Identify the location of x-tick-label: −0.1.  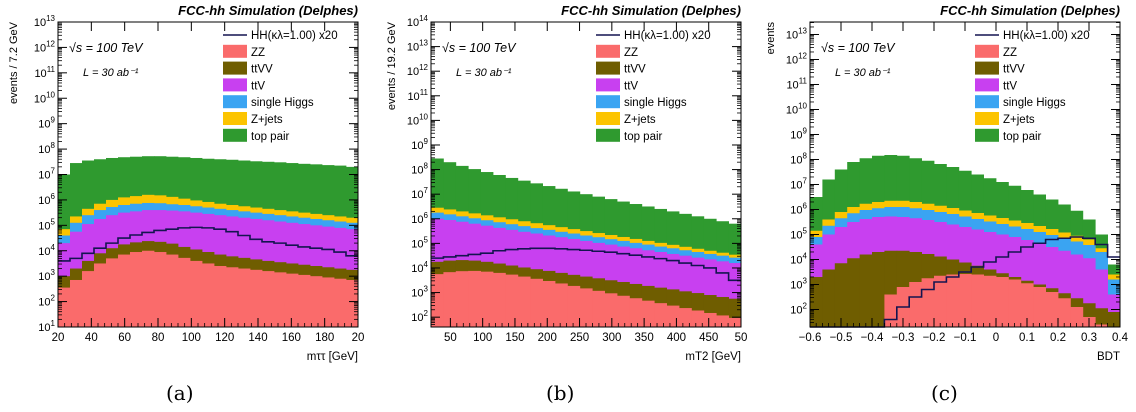
(965, 338).